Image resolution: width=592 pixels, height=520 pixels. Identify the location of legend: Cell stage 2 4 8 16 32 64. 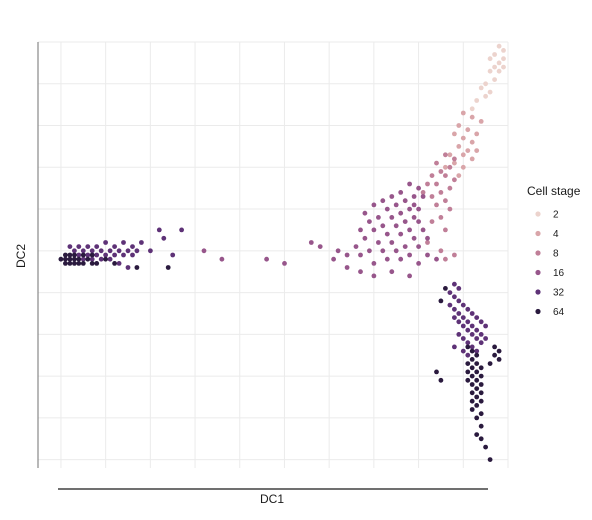
(554, 251).